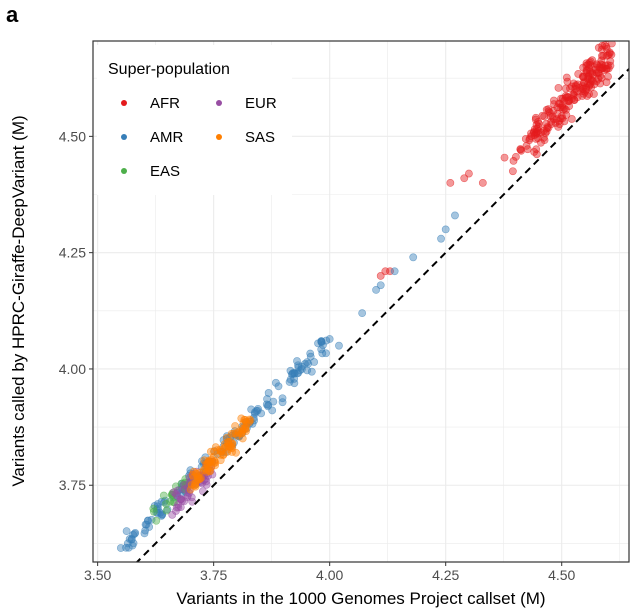 The height and width of the screenshot is (612, 634). What do you see at coordinates (246, 103) in the screenshot?
I see `legend-item-eur: EUR` at bounding box center [246, 103].